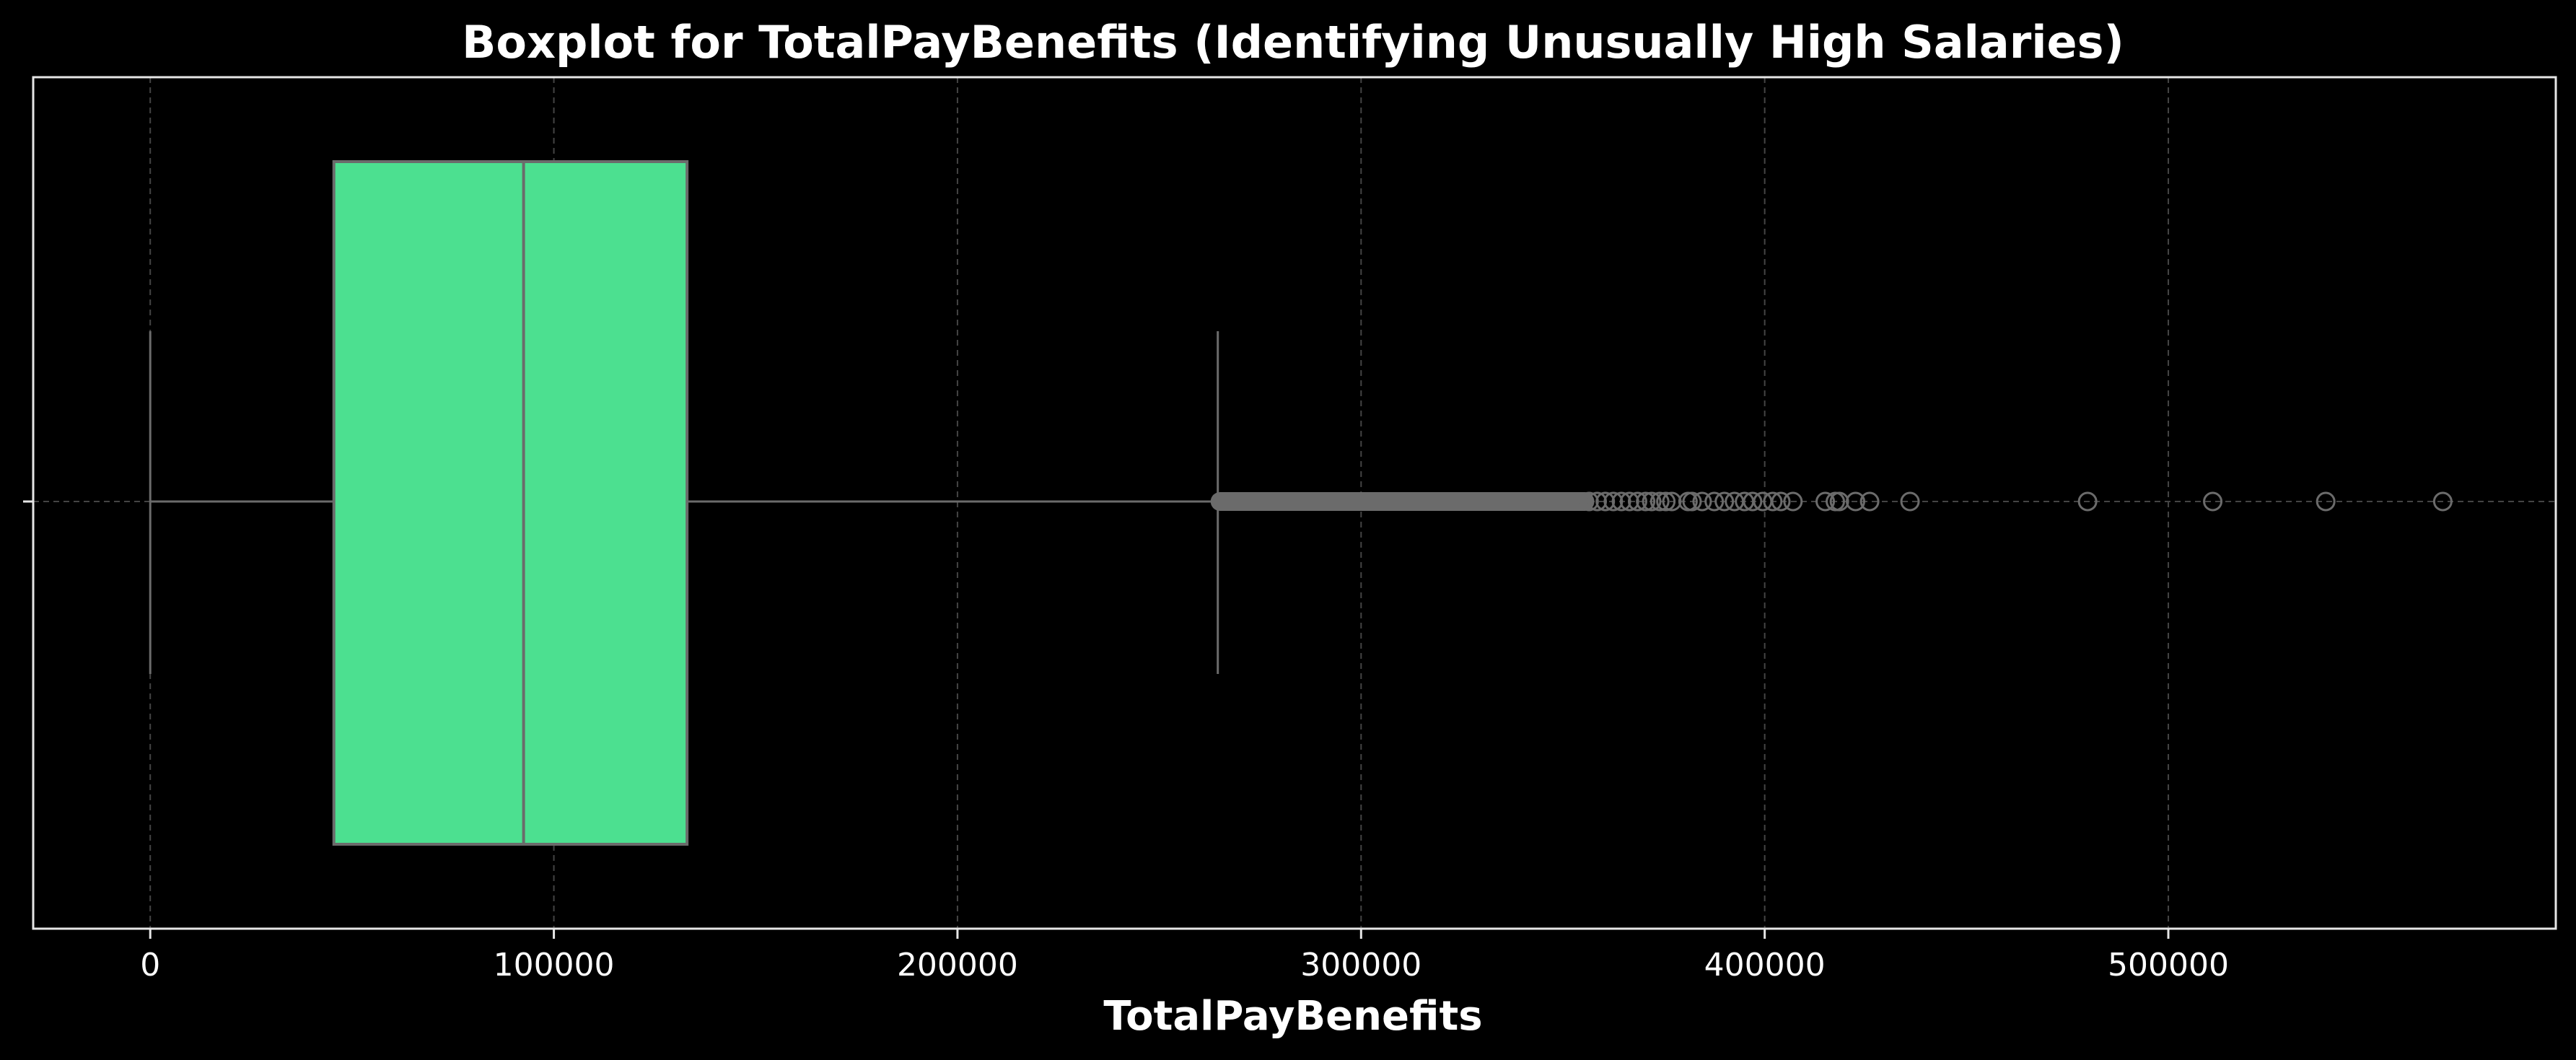  I want to click on x-tick-label: 500000, so click(2168, 965).